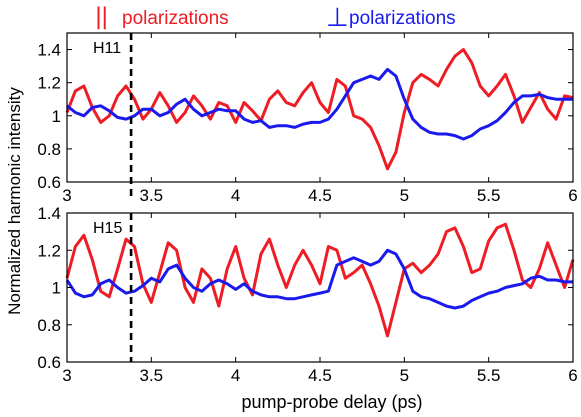 This screenshot has height=417, width=581. Describe the element at coordinates (275, 17) in the screenshot. I see `legend: || polarizations ⊥ polarizations` at that location.